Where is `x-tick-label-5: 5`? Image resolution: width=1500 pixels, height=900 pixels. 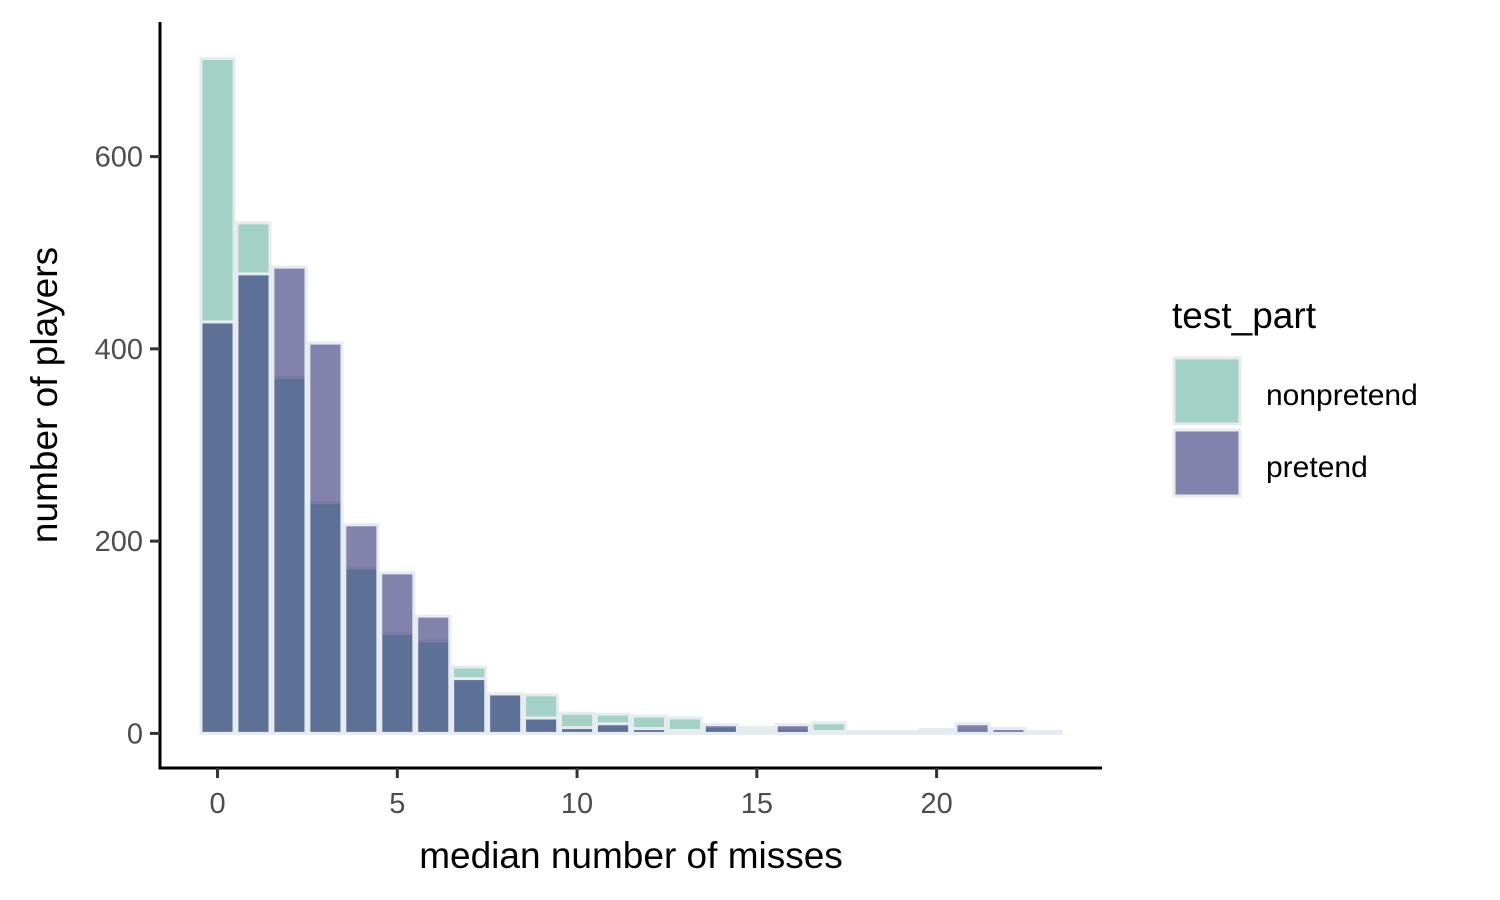
x-tick-label-5: 5 is located at coordinates (397, 804).